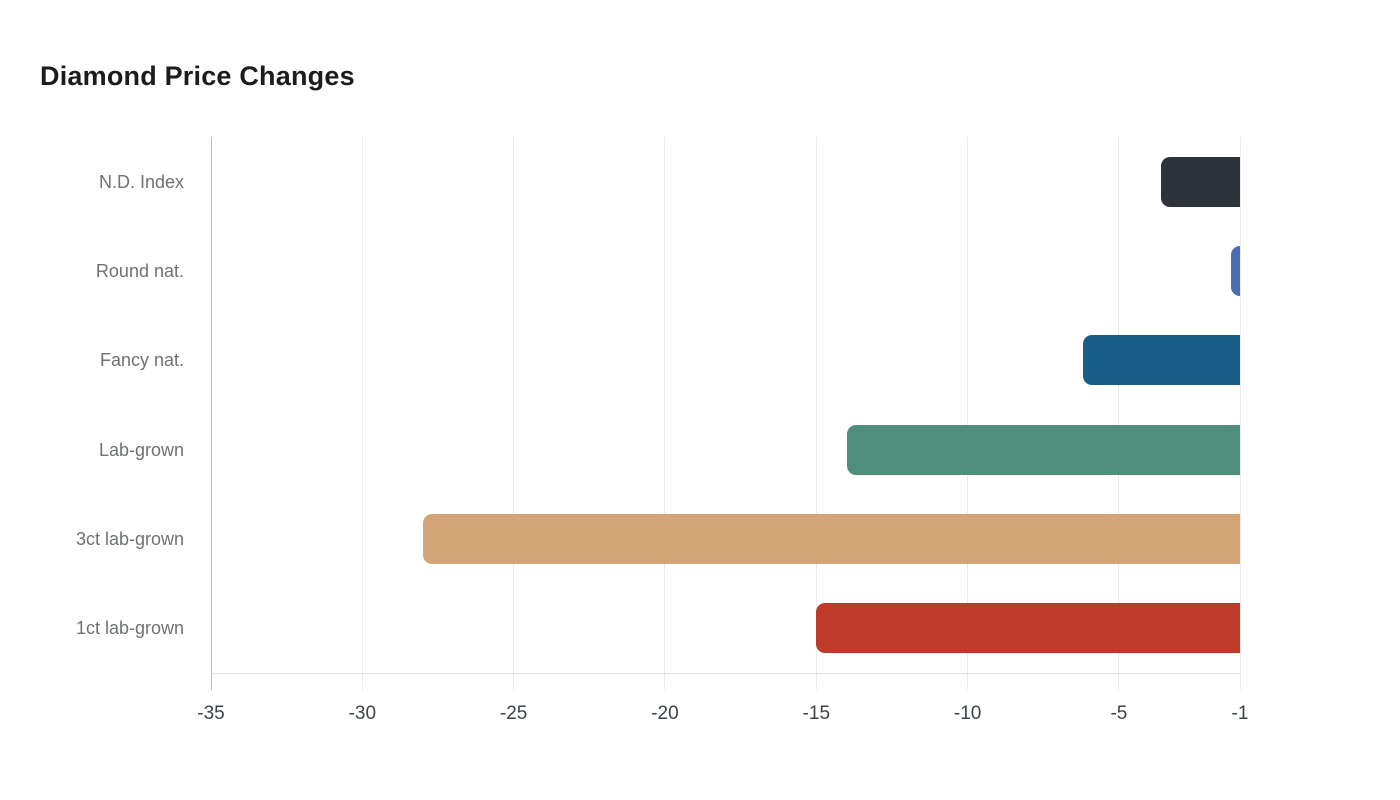 The width and height of the screenshot is (1400, 800). I want to click on x-tick-label: -30, so click(362, 713).